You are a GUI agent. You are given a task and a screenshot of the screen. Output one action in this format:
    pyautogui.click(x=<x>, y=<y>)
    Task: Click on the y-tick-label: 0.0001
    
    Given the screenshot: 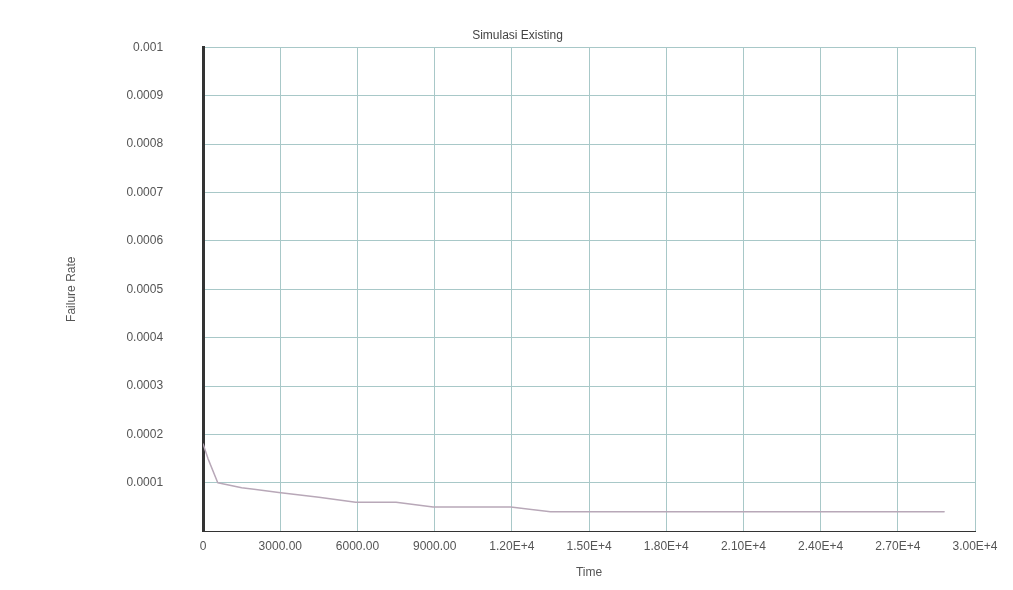 What is the action you would take?
    pyautogui.click(x=145, y=482)
    